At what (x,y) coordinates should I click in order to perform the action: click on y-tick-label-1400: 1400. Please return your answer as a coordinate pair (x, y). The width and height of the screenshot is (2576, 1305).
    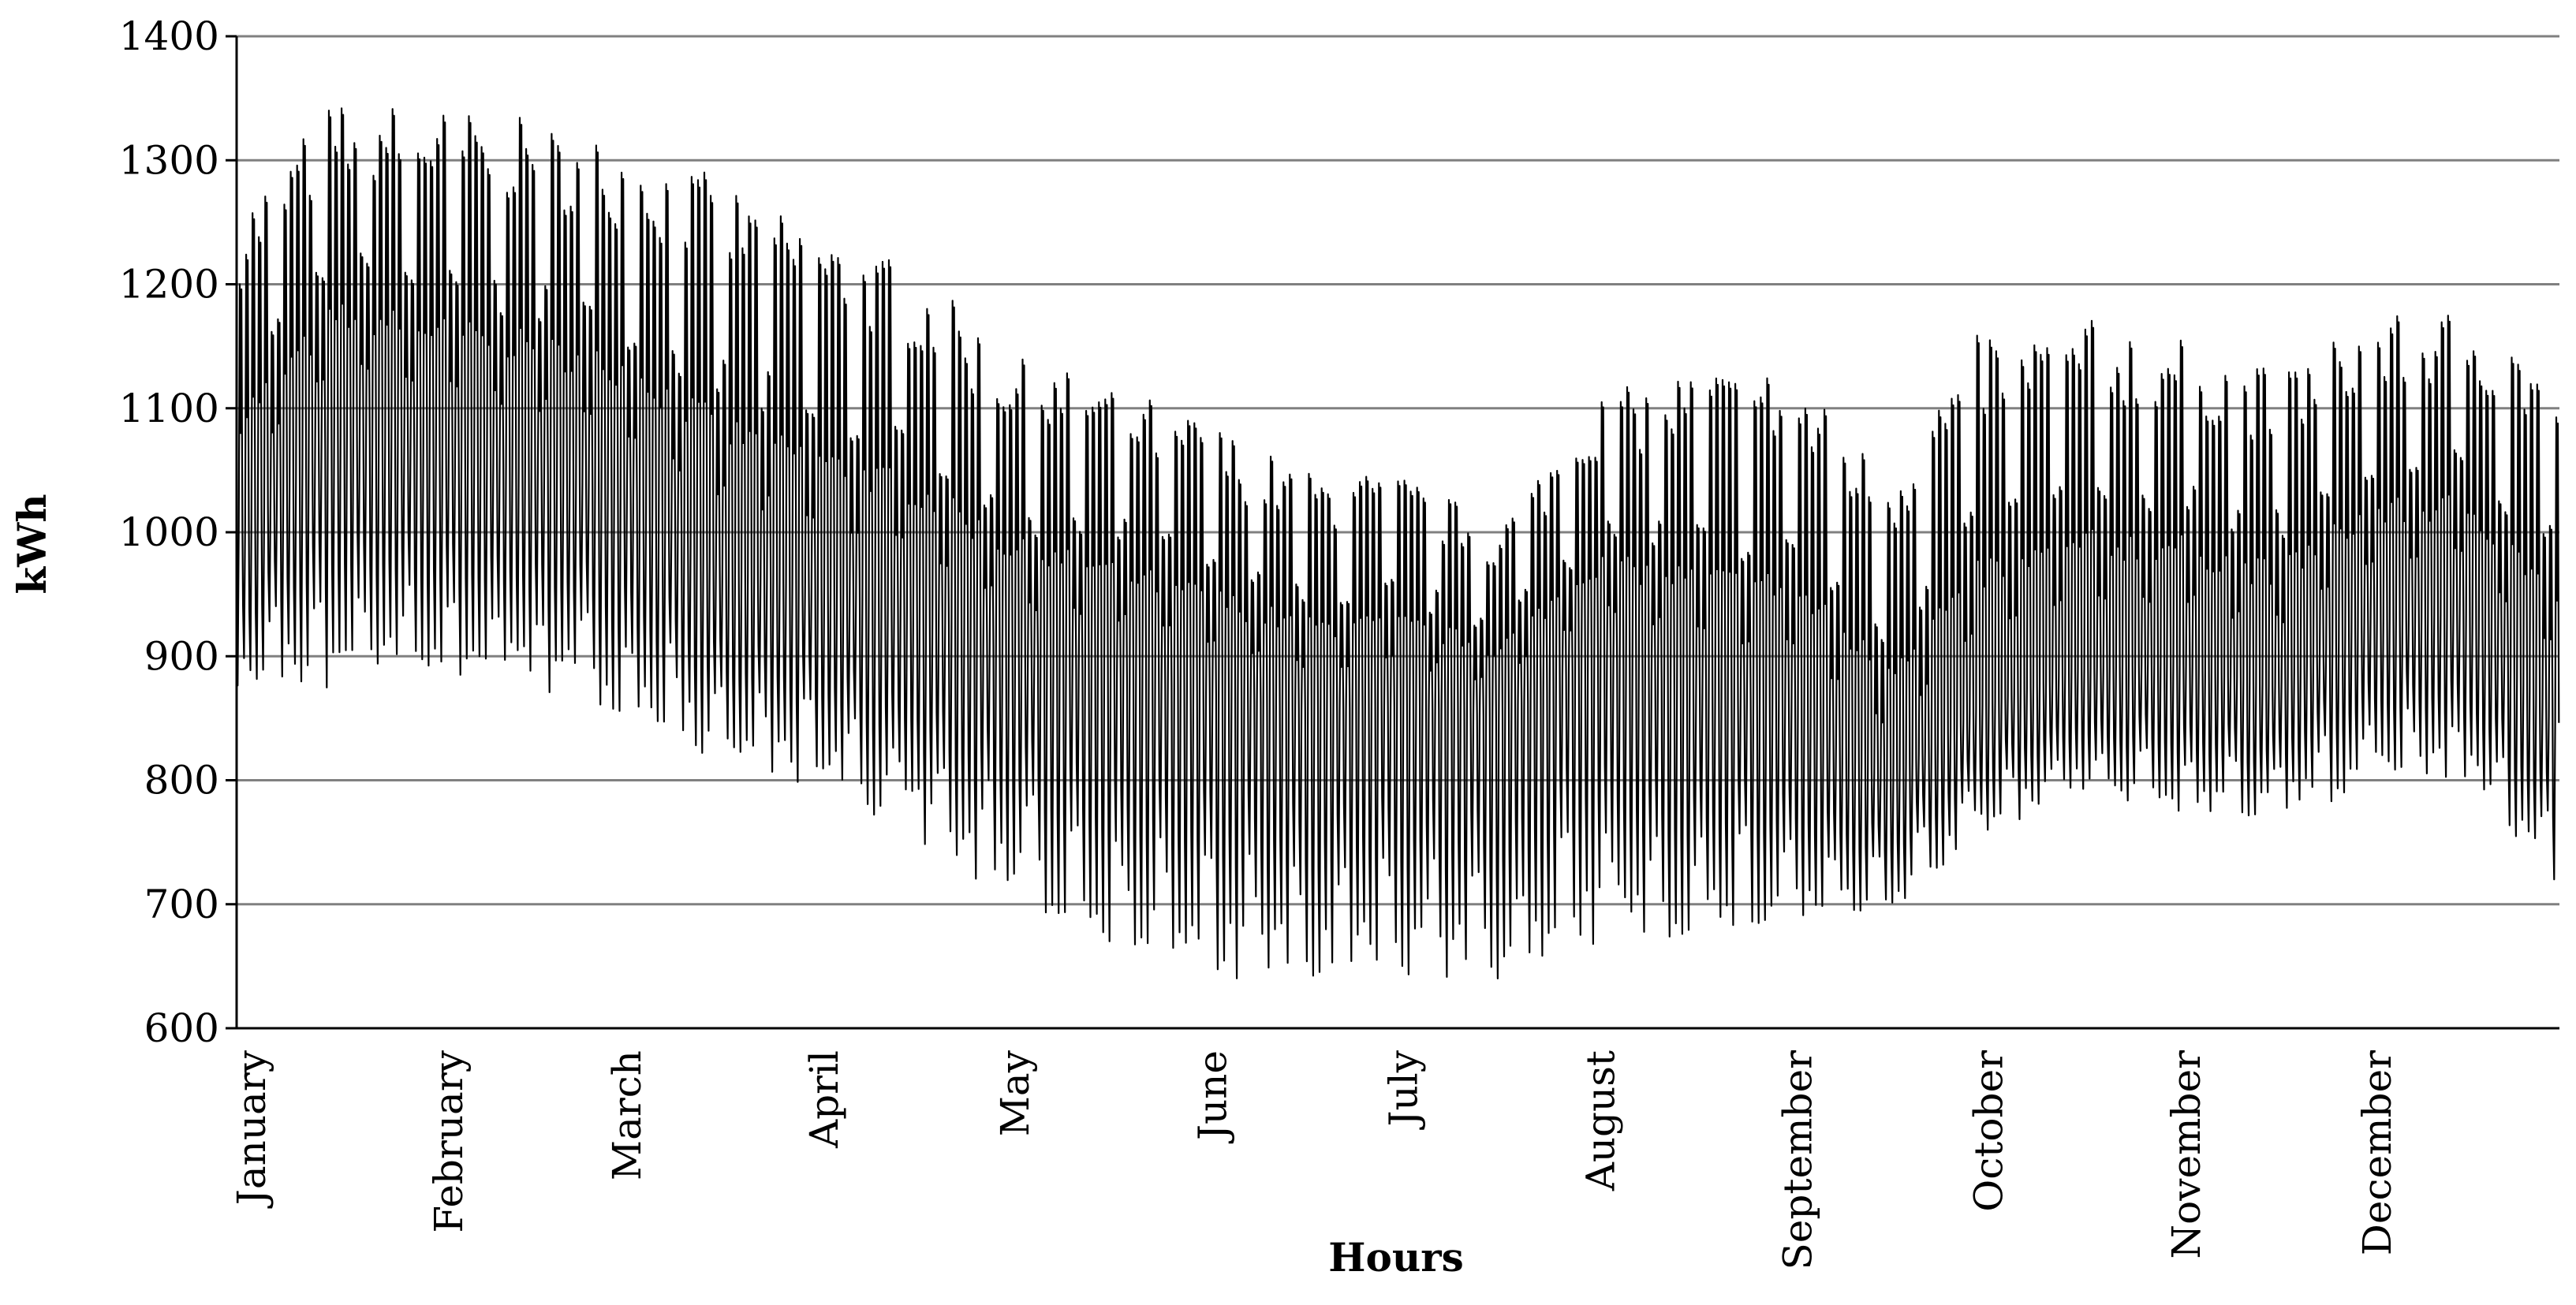
    Looking at the image, I should click on (169, 36).